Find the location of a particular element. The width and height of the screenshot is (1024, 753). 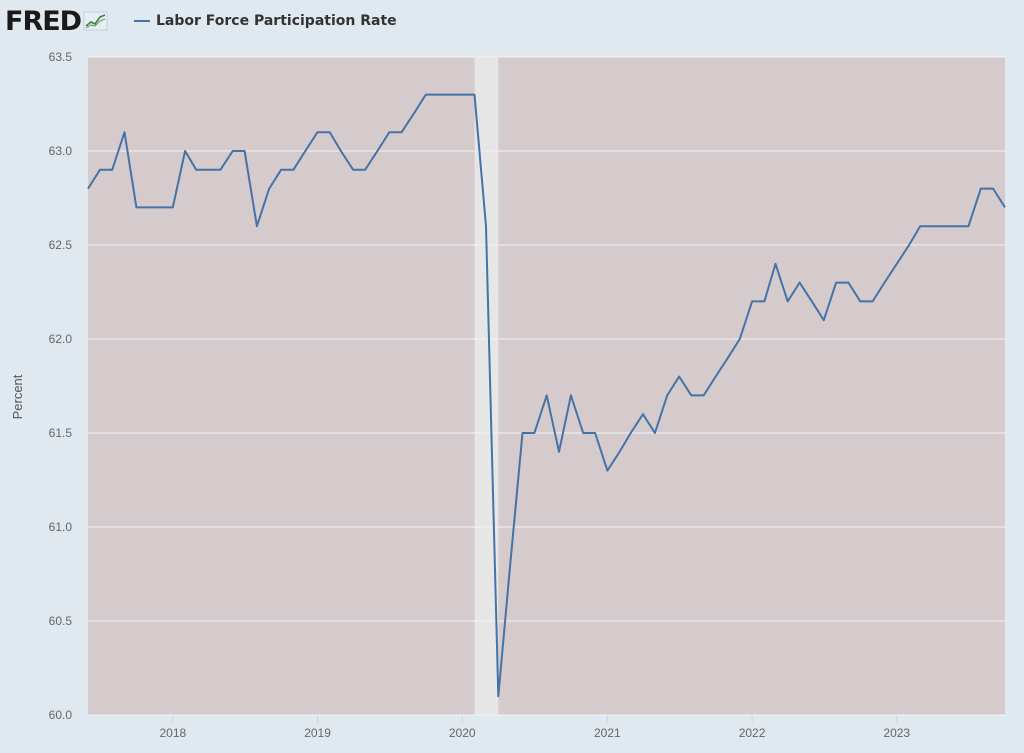

chart-legend: Labor Force Participation Rate is located at coordinates (265, 21).